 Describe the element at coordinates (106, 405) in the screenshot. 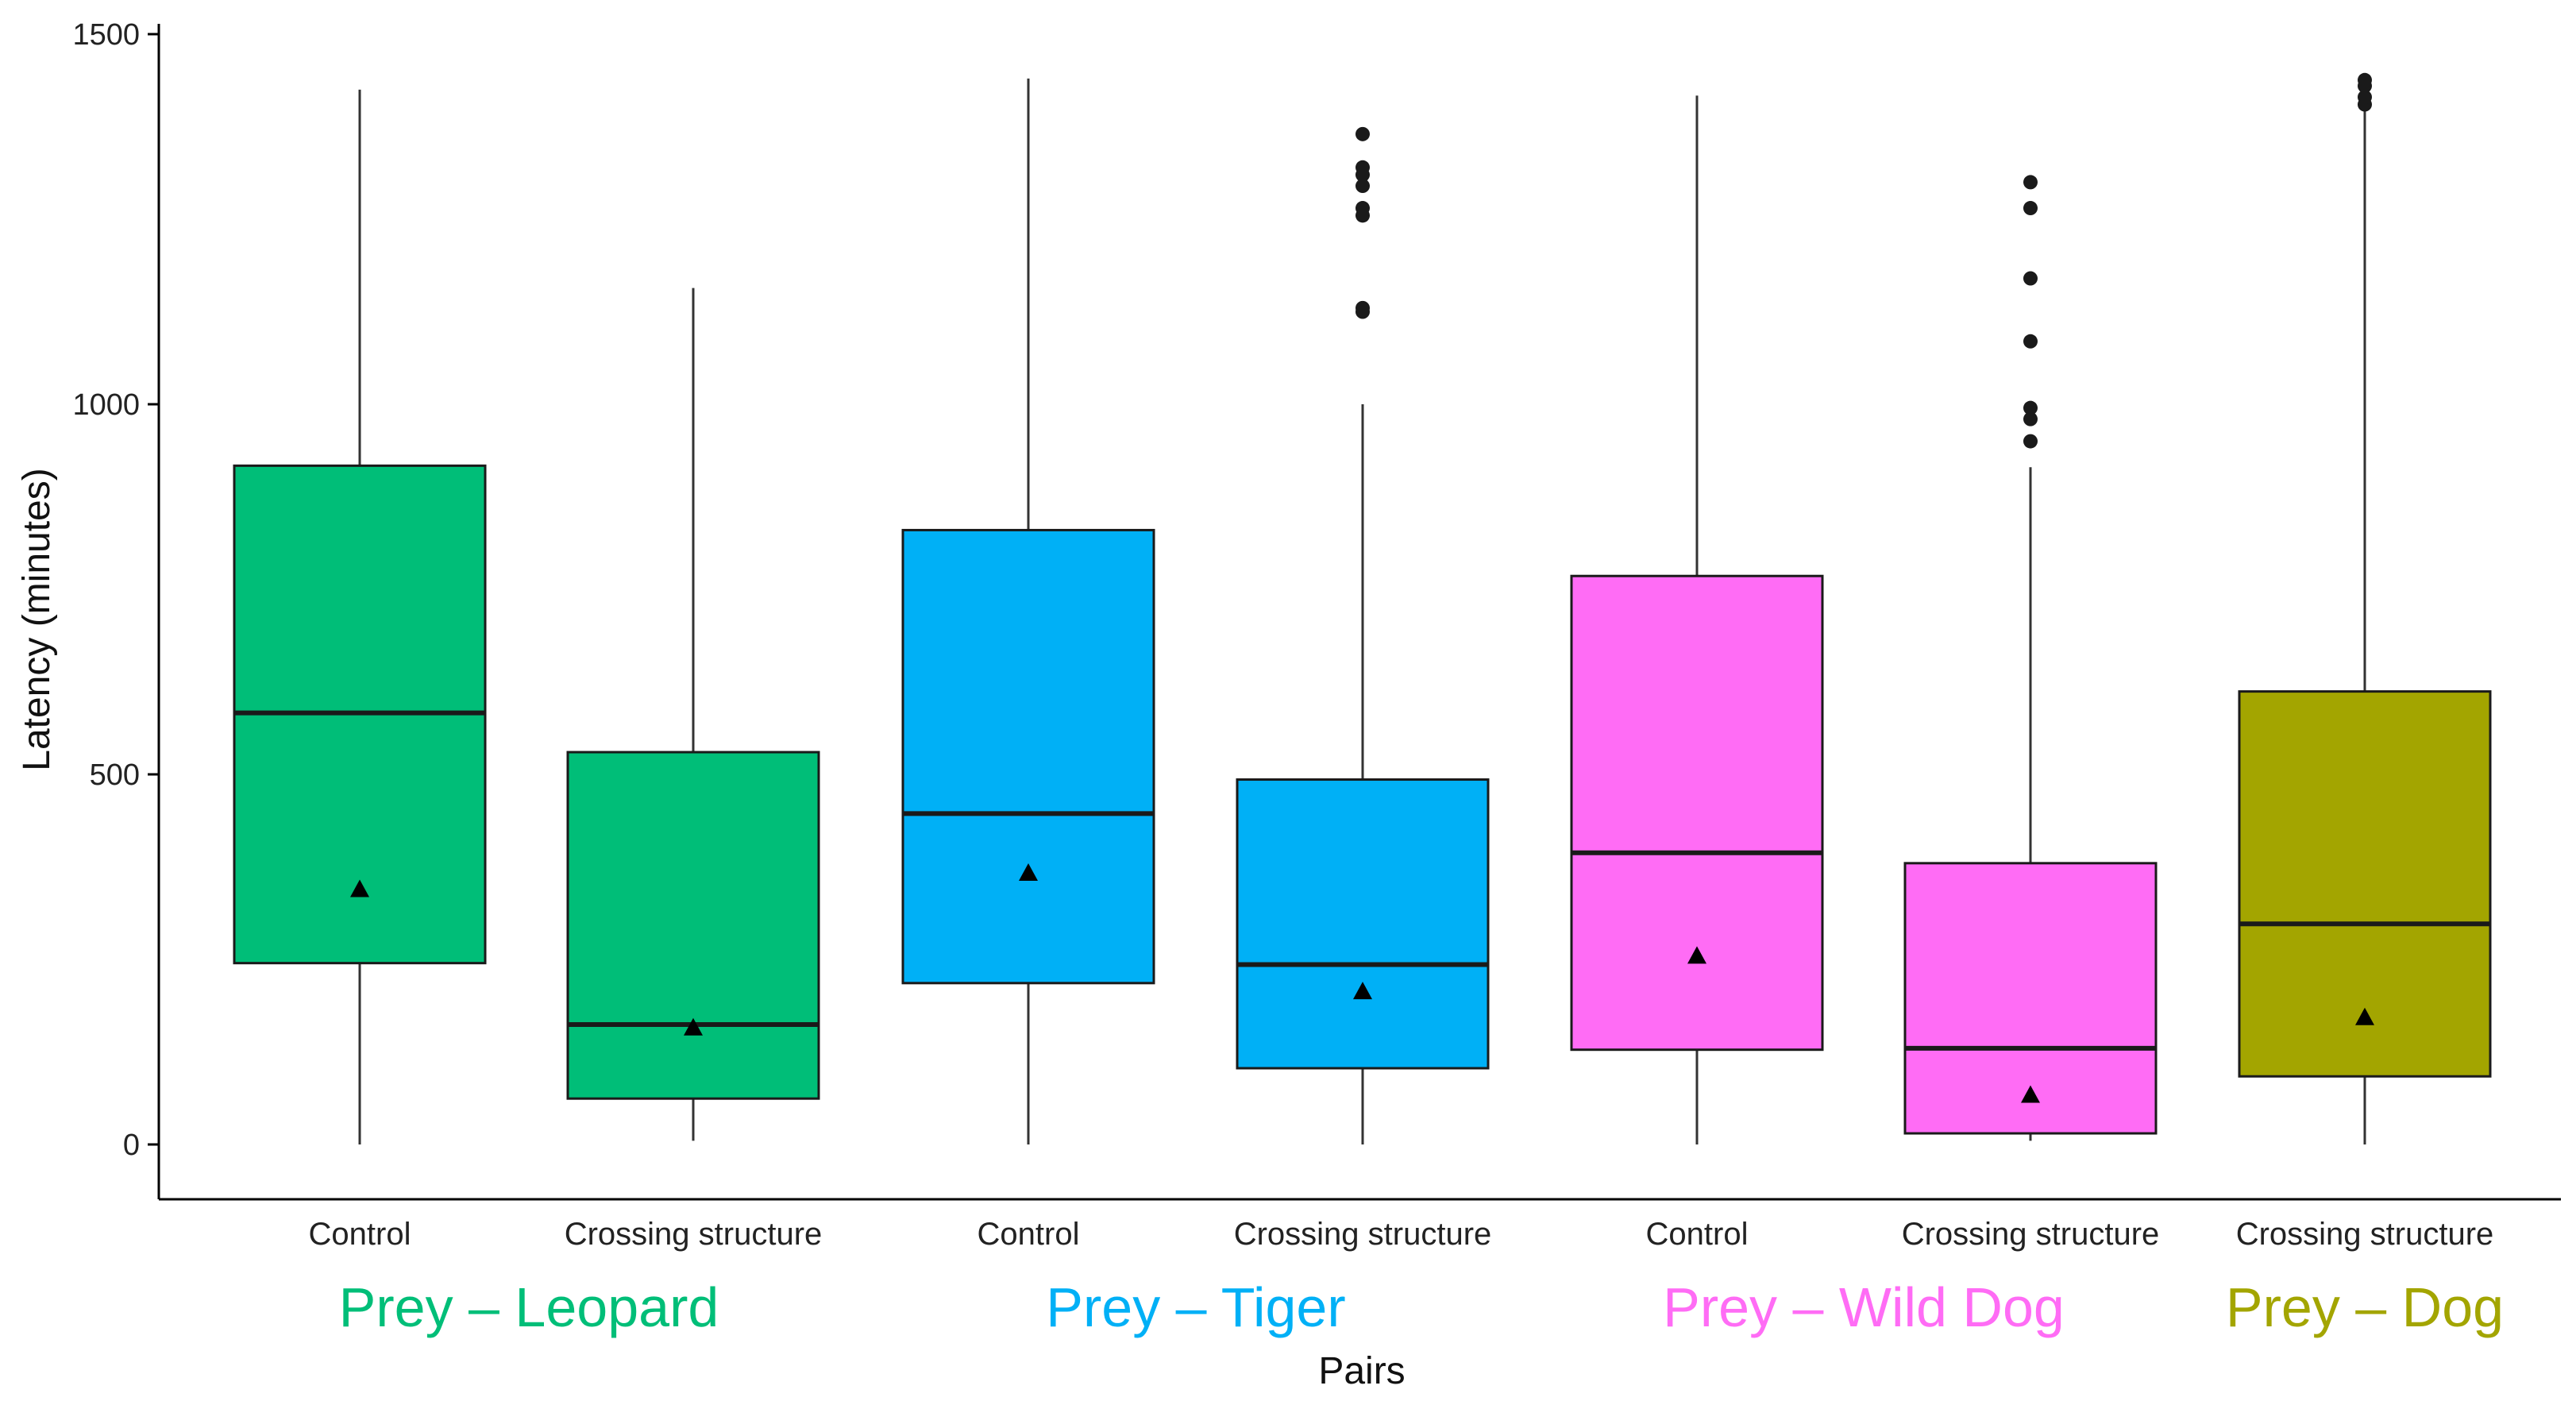

I see `y-tick-label: 1000` at that location.